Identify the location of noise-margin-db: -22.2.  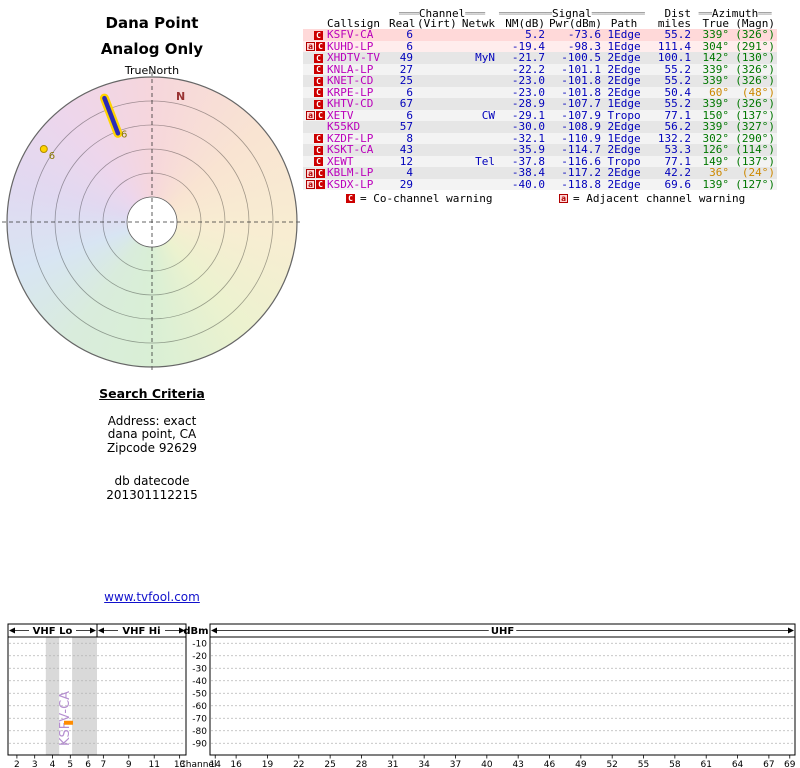
(528, 69).